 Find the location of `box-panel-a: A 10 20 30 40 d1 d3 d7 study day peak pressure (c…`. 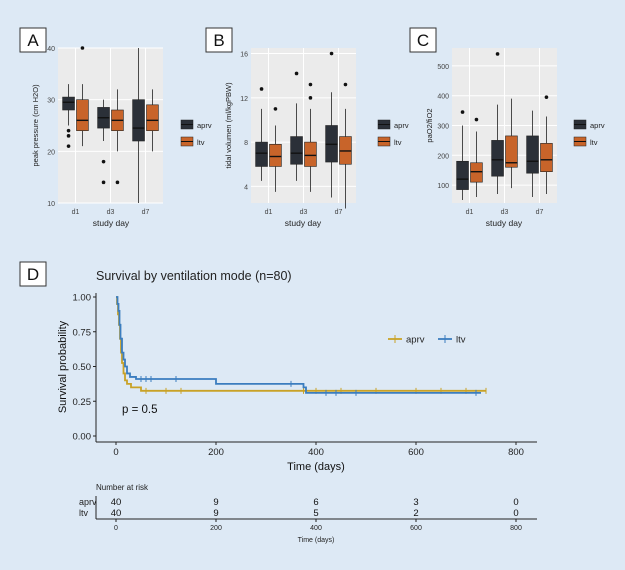

box-panel-a: A 10 20 30 40 d1 d3 d7 study day peak pressure (c… is located at coordinates (115, 127).